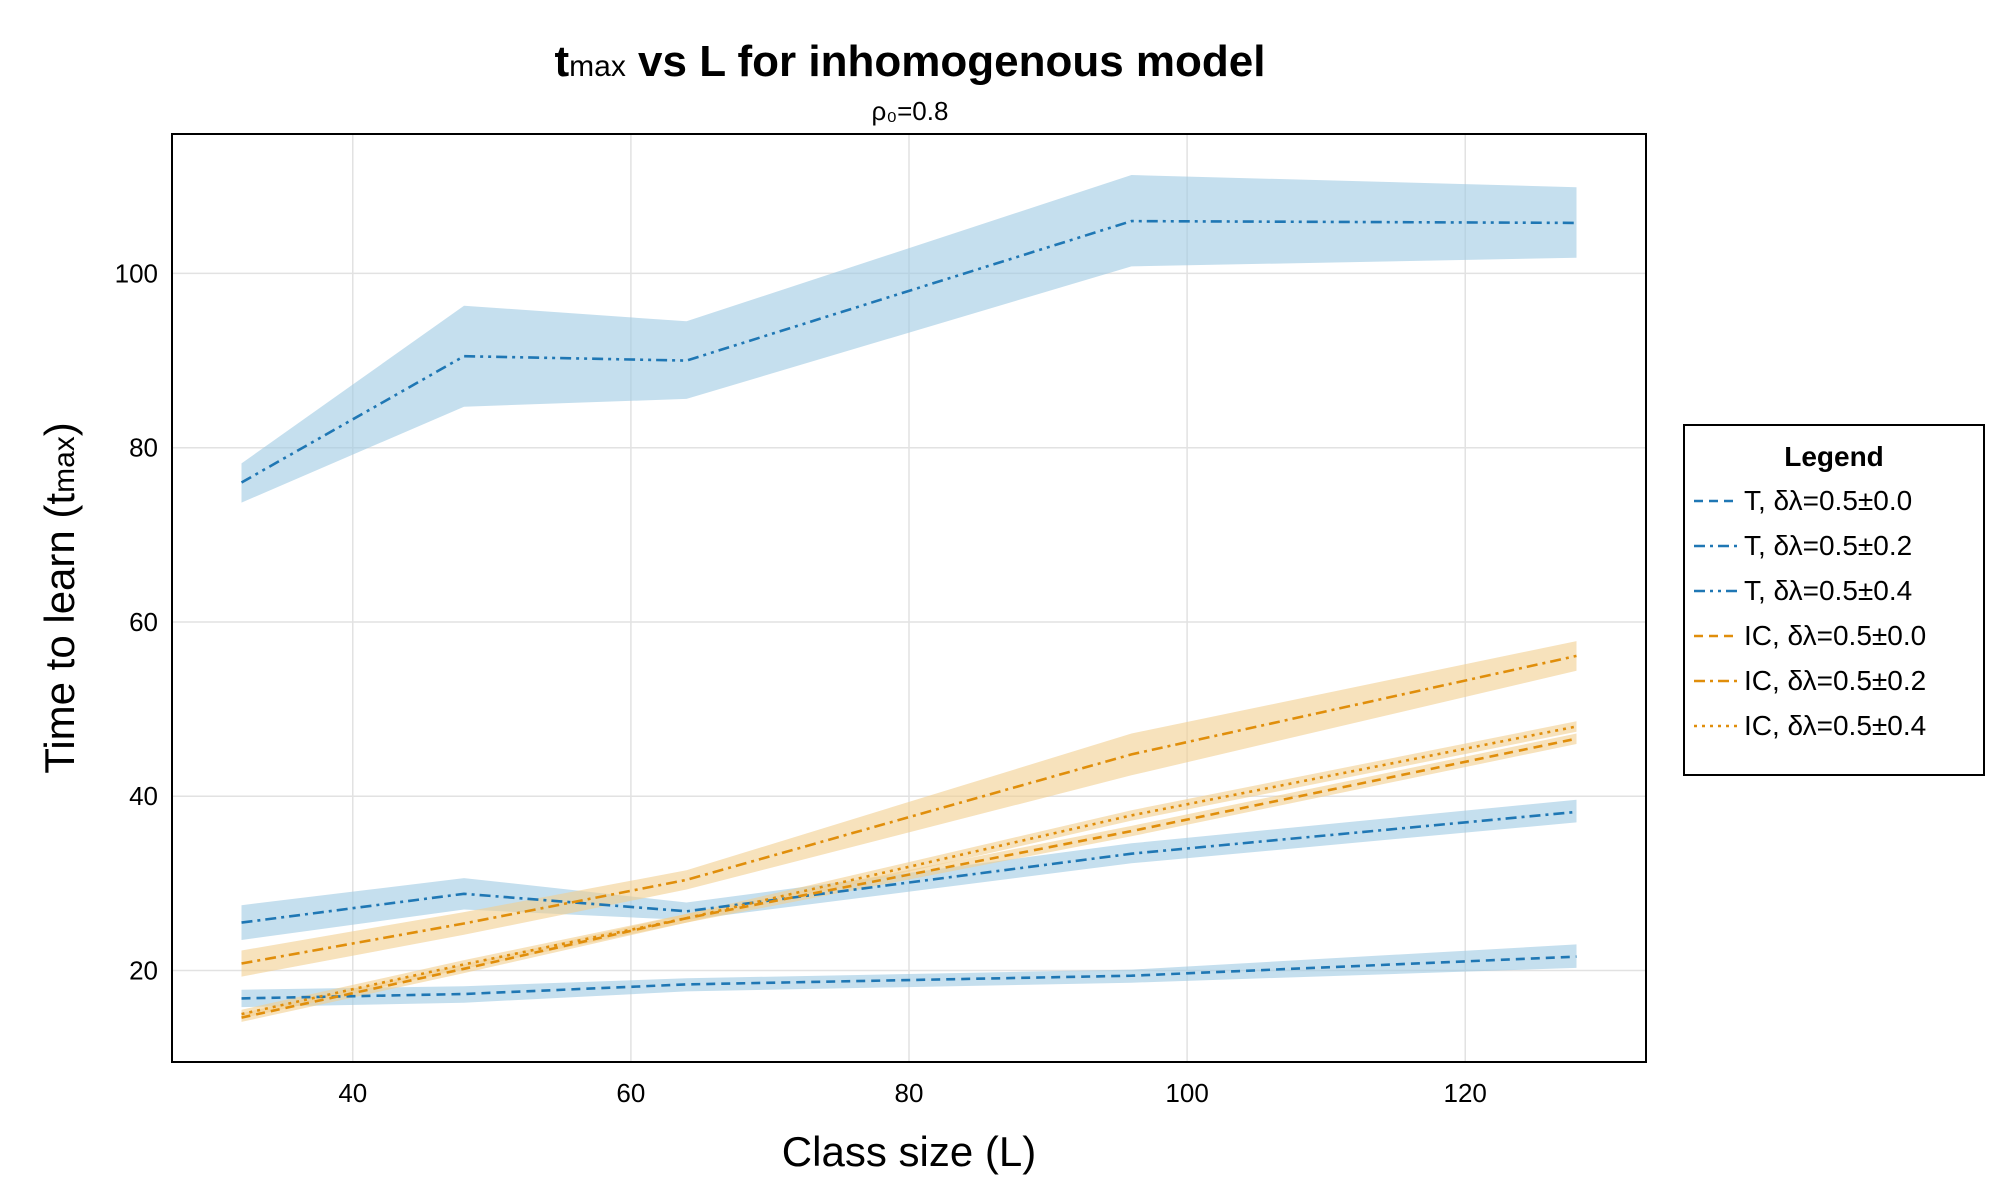  Describe the element at coordinates (909, 1151) in the screenshot. I see `x-axis-label: Class size (L)` at that location.